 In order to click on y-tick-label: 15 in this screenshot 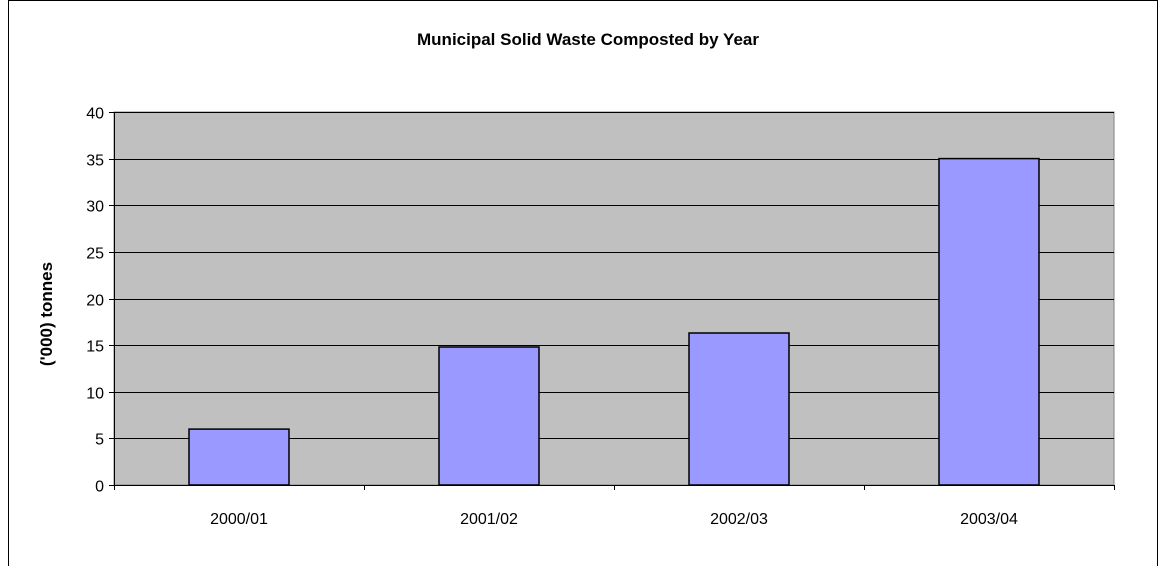, I will do `click(95, 347)`.